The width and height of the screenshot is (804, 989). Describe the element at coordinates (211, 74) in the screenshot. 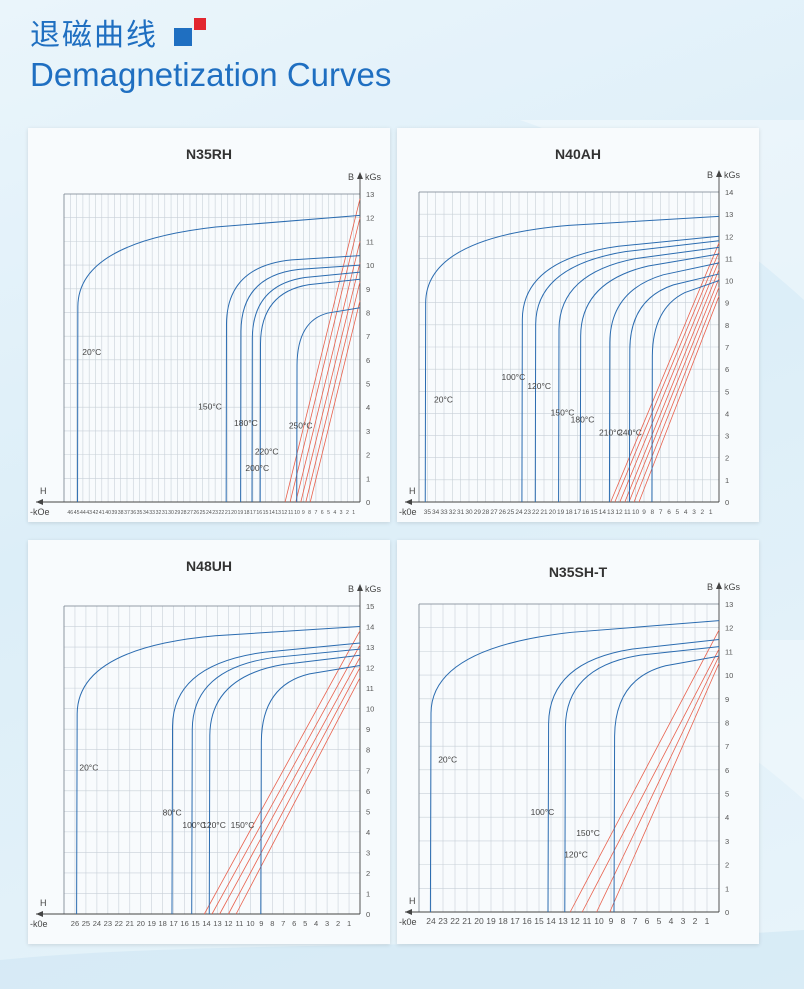

I see `page-title-en: Demagnetization Curves` at that location.